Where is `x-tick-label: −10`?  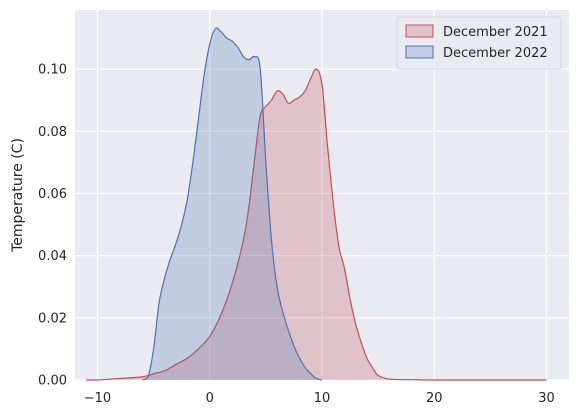 x-tick-label: −10 is located at coordinates (97, 398).